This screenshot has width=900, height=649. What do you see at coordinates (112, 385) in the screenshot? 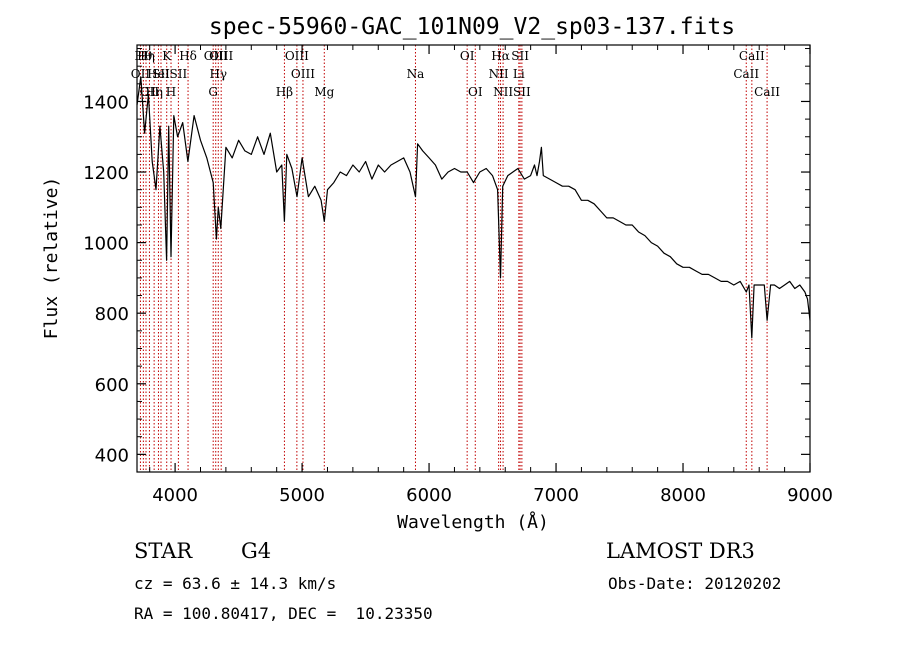
I see `y-tick-label-1: 600` at bounding box center [112, 385].